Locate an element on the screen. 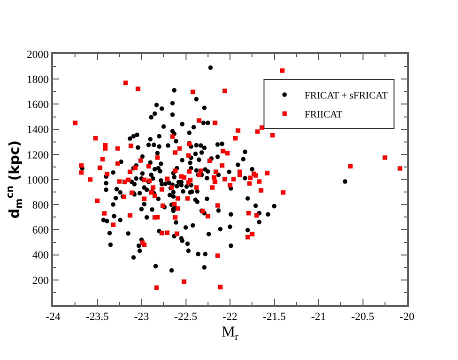 The image size is (458, 360). x-tick-label: -23.5 is located at coordinates (98, 317).